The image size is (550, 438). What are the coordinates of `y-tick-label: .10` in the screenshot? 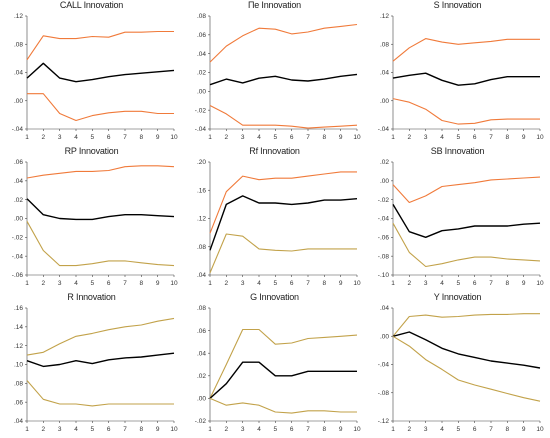 It's located at (18, 365).